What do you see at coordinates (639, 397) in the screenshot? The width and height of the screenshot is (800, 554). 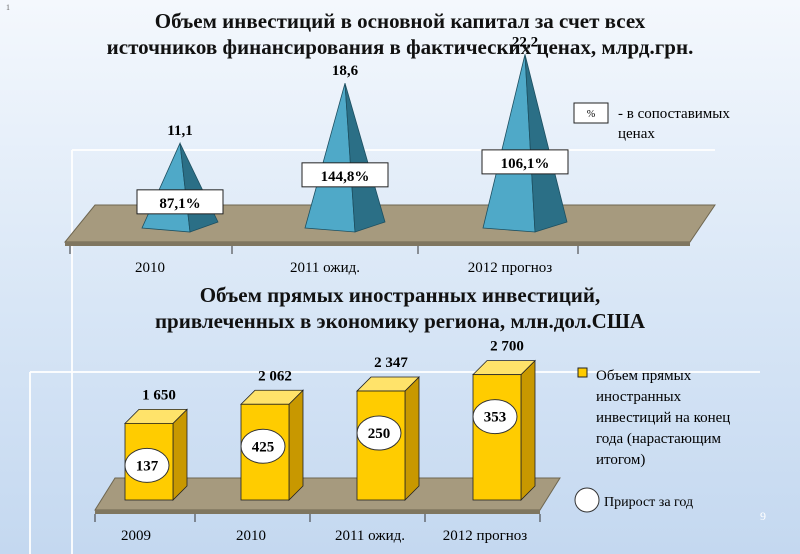 I see `chart2-legend-line: иностранных` at bounding box center [639, 397].